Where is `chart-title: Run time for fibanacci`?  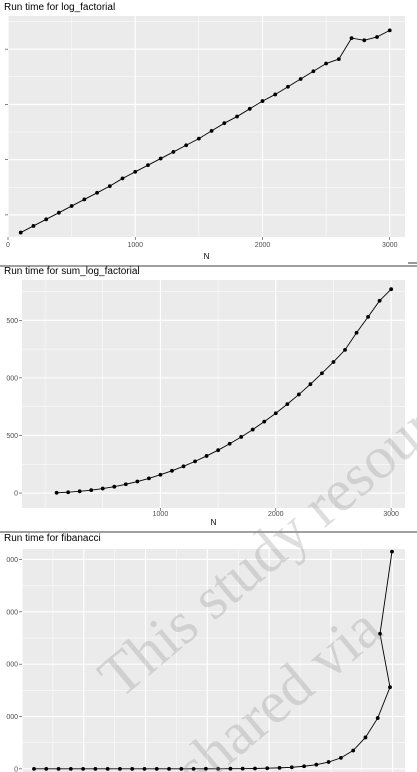
chart-title: Run time for fibanacci is located at coordinates (52, 538).